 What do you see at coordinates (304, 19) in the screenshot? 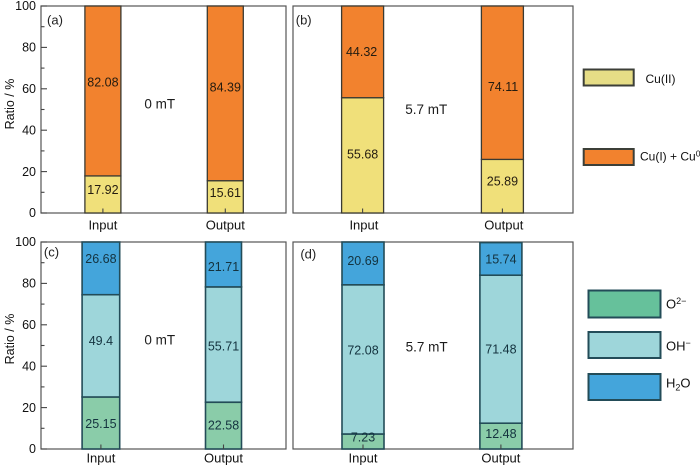
I see `svg-text: (b)` at bounding box center [304, 19].